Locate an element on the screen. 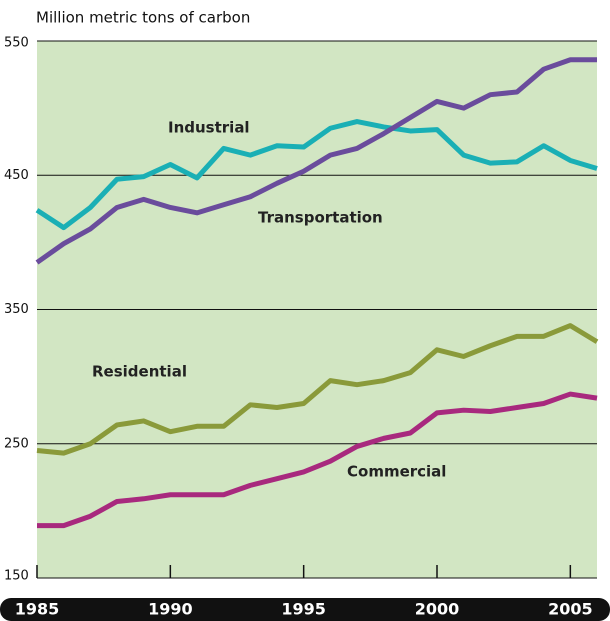 The image size is (610, 621). y-tick-label: 350 is located at coordinates (16, 309).